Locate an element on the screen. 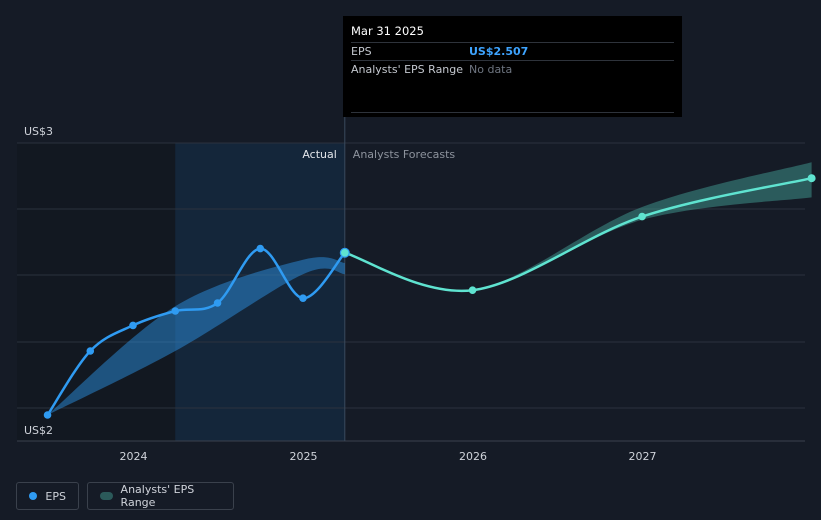  legend-eps-label: EPS is located at coordinates (55, 496).